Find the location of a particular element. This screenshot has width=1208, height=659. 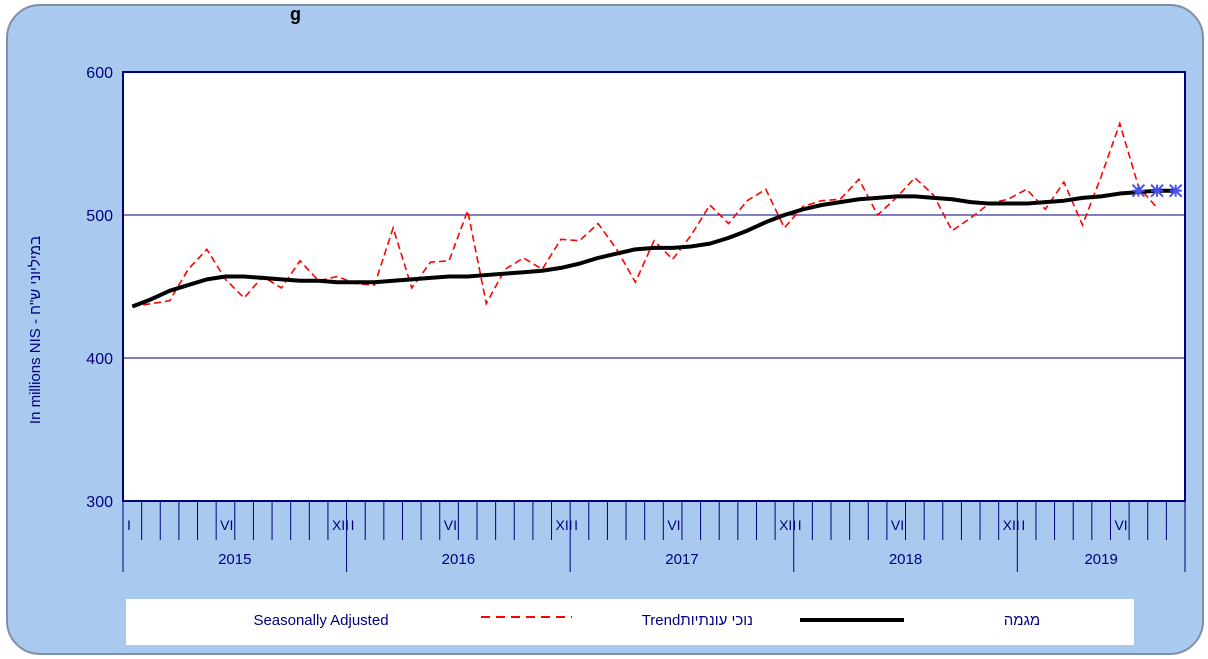

chart-title-fragment: g is located at coordinates (295, 14).